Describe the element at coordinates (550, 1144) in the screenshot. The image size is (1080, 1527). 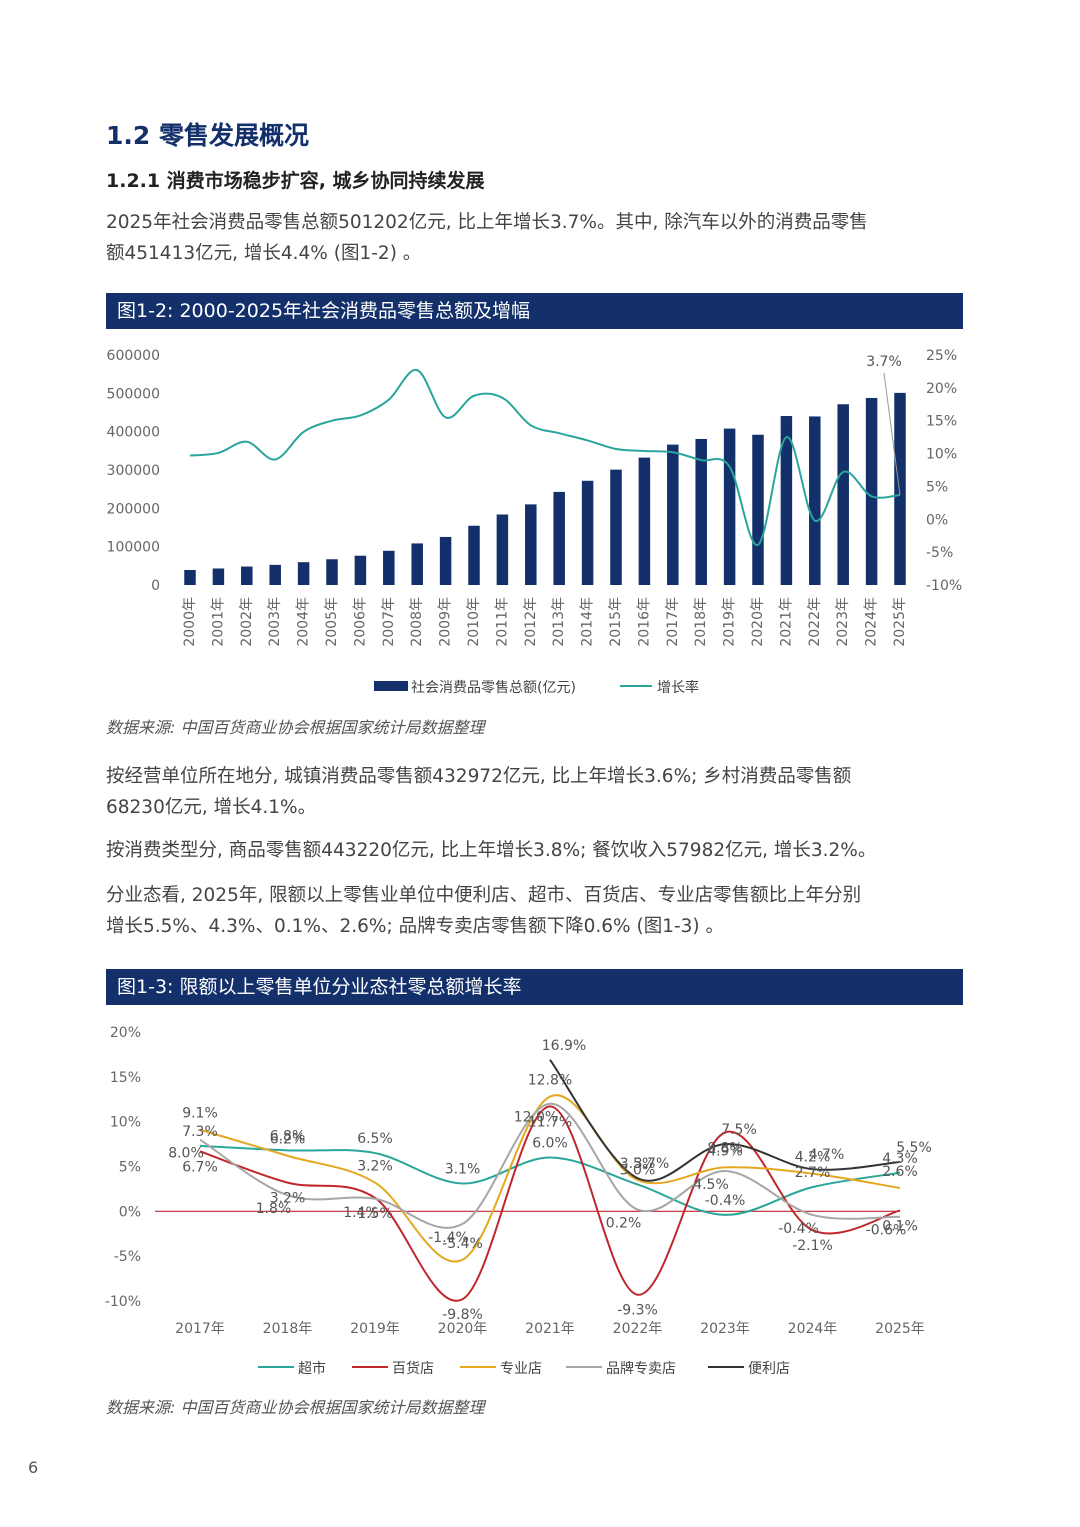
I see `data-label: 6.0%` at that location.